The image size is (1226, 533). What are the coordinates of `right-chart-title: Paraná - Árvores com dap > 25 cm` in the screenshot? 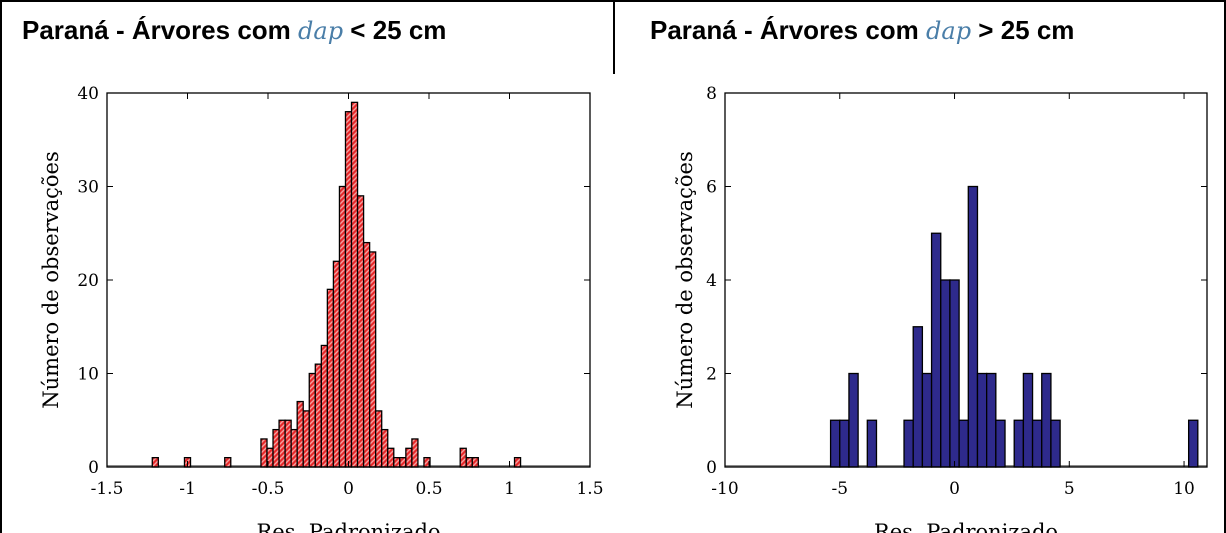 It's located at (862, 30).